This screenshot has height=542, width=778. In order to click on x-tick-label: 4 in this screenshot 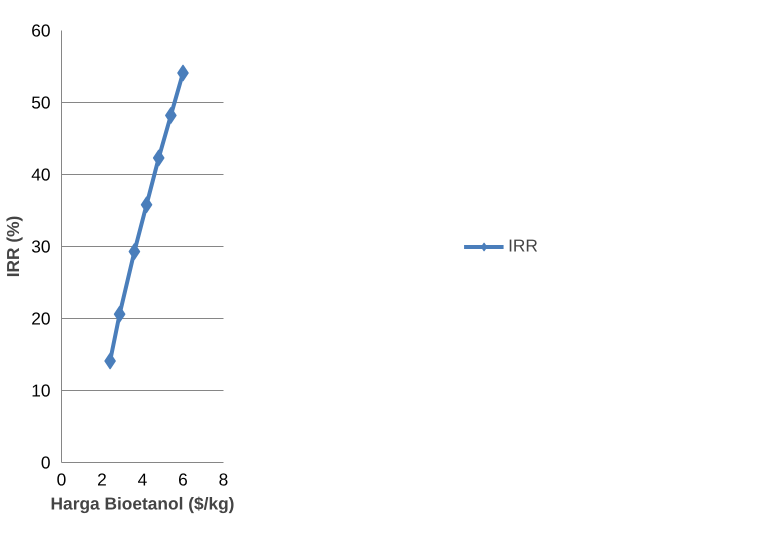, I will do `click(143, 480)`.